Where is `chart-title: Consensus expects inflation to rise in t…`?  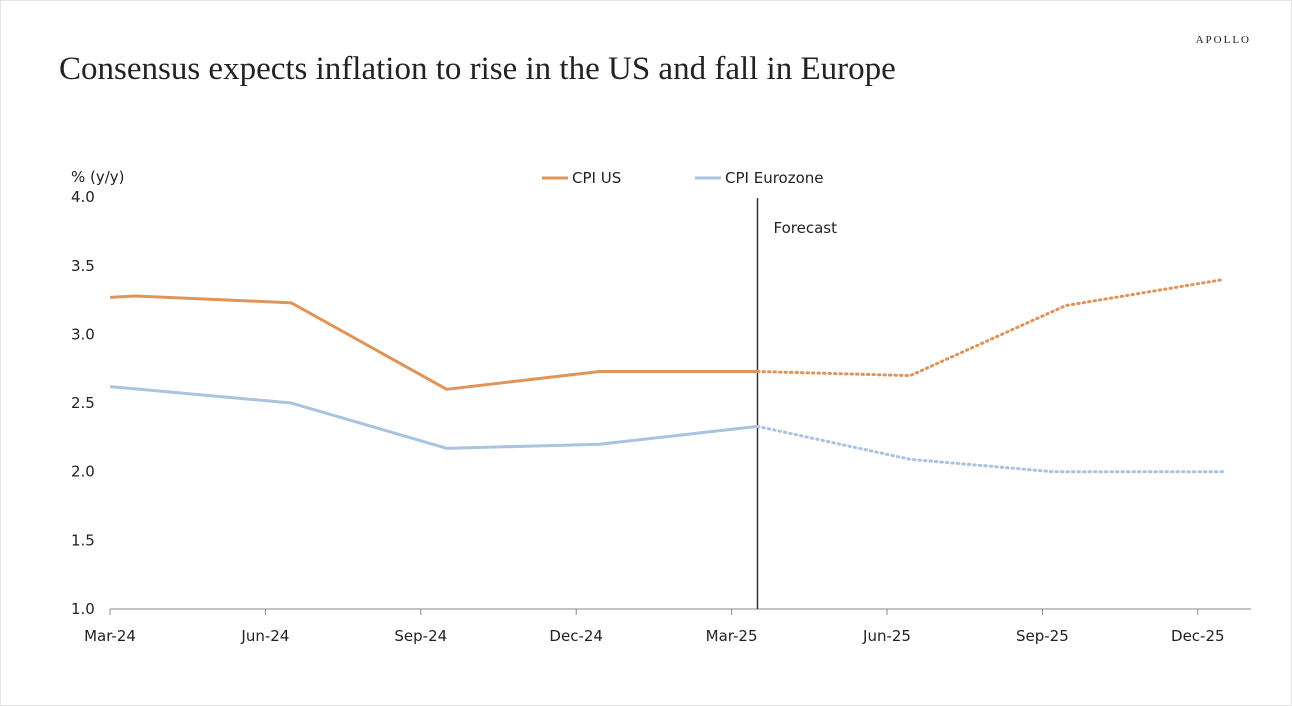
chart-title: Consensus expects inflation to rise in t… is located at coordinates (477, 69).